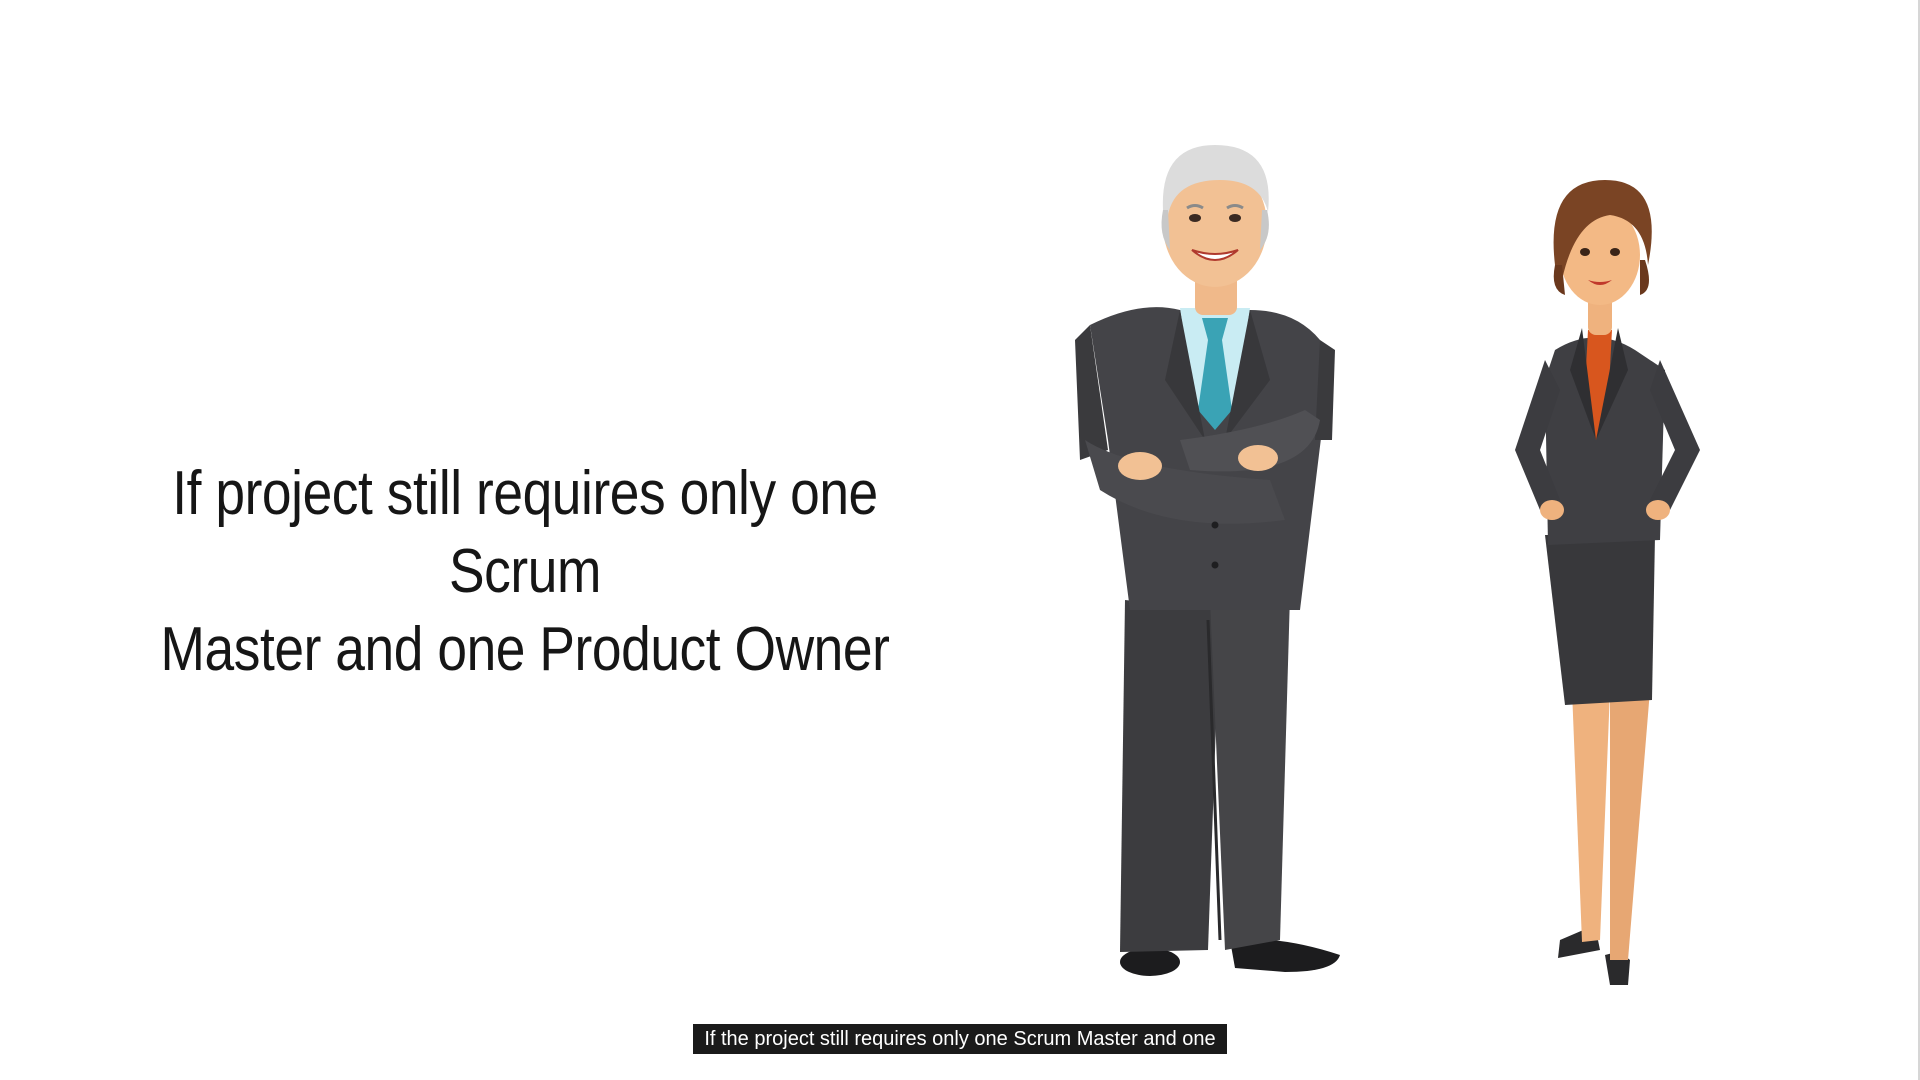 The height and width of the screenshot is (1080, 1920). Describe the element at coordinates (1607, 582) in the screenshot. I see `businesswoman-illustration` at that location.